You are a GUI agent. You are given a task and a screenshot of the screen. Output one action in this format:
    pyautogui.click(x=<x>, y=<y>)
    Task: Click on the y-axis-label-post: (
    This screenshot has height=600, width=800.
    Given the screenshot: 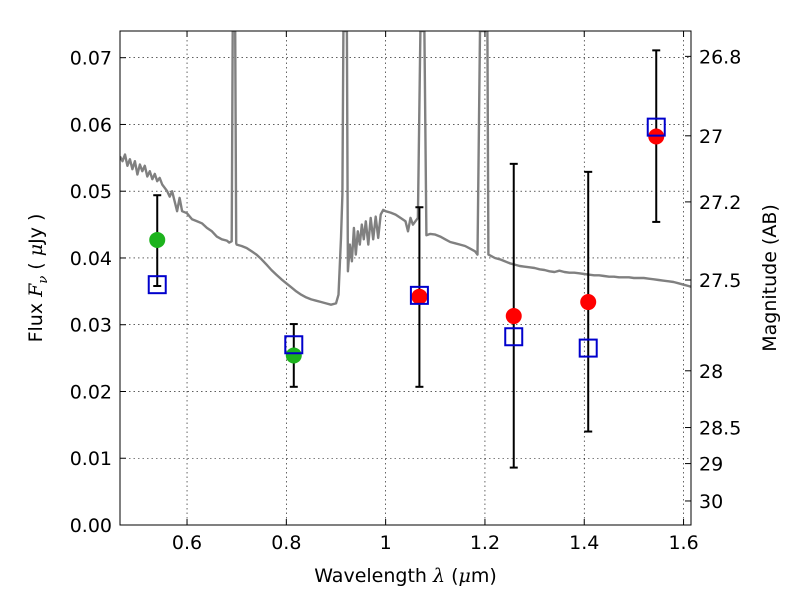 What is the action you would take?
    pyautogui.click(x=36, y=266)
    